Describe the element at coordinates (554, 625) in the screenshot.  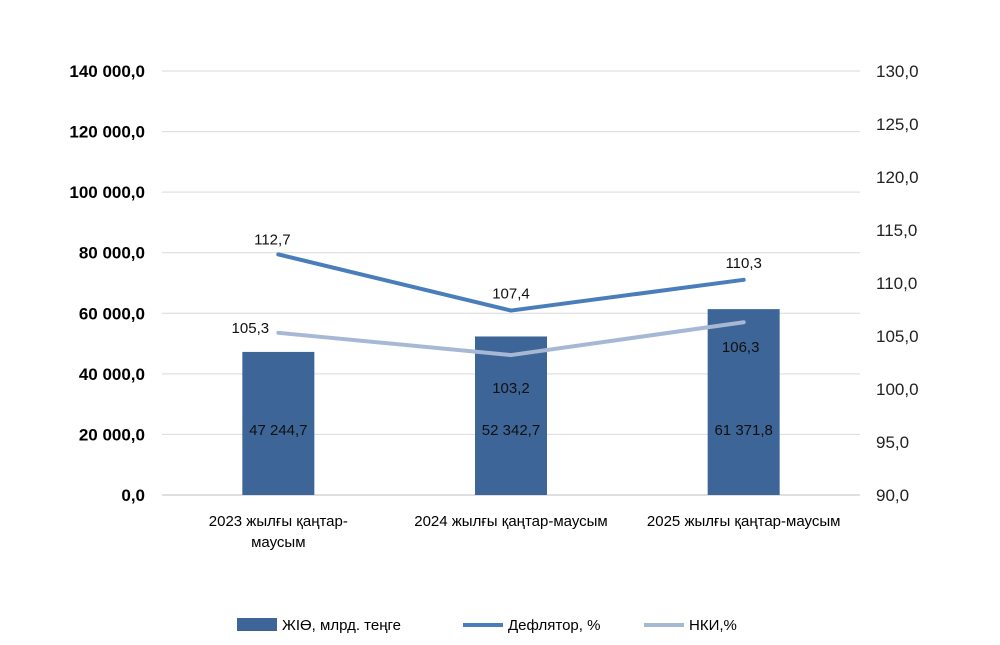
I see `legend-label: Дефлятор, %` at that location.